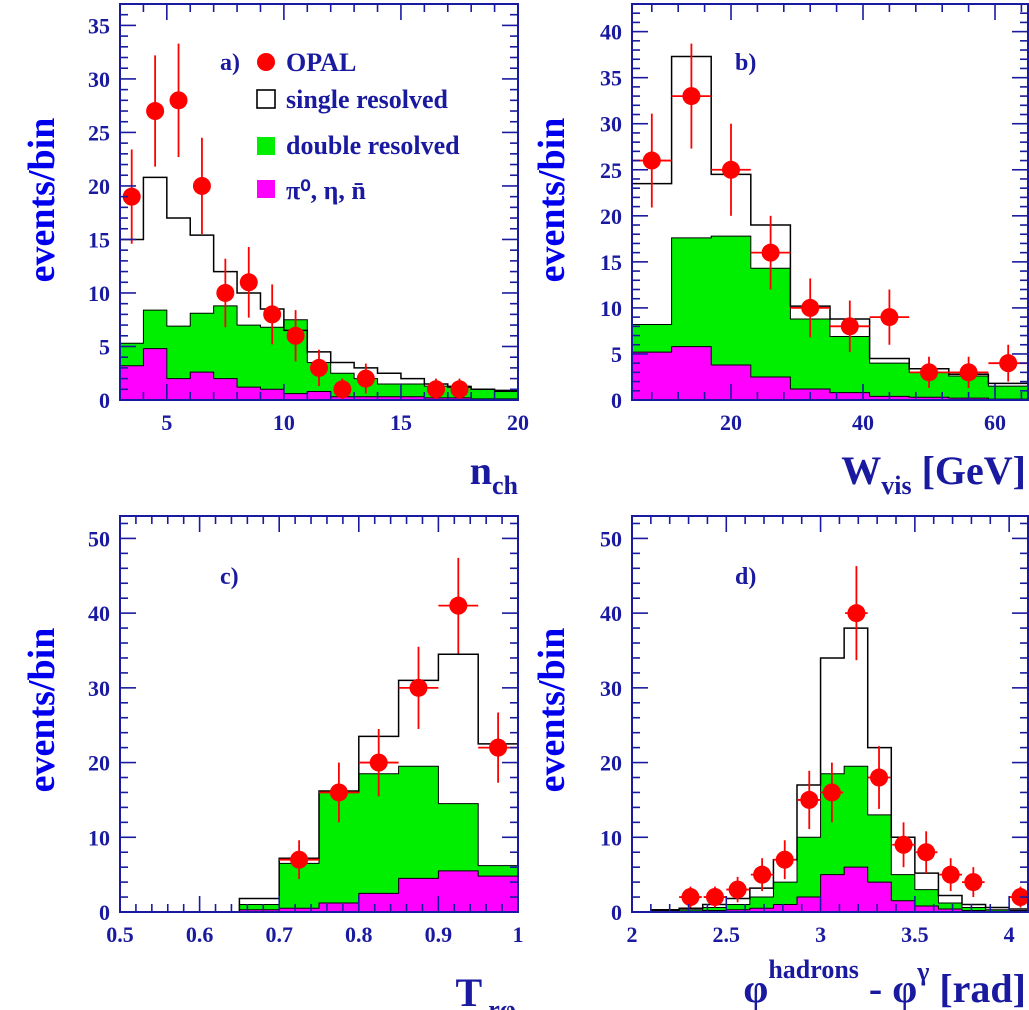  I want to click on x-tick-label: 3, so click(820, 934).